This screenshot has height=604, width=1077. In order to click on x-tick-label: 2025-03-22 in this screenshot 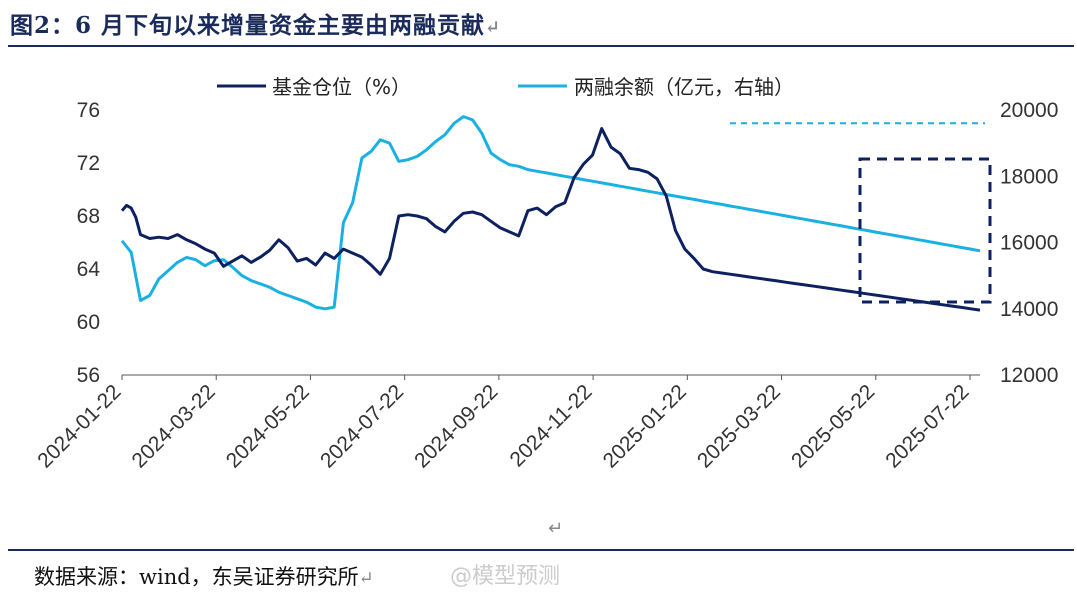, I will do `click(739, 426)`.